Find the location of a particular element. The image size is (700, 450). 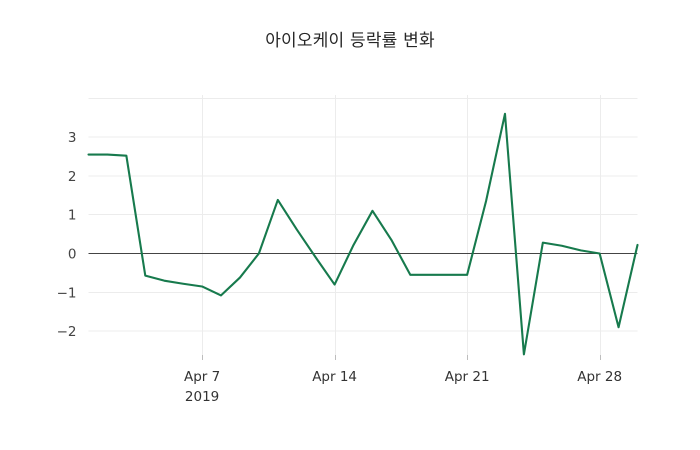

x-axis-tick-label: Apr 28 is located at coordinates (599, 377).